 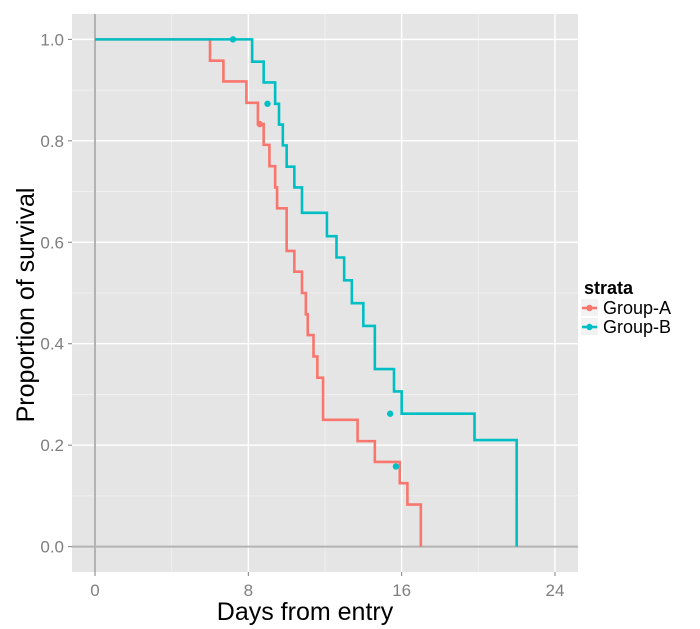 I want to click on x-tick-label: 0, so click(x=94, y=590).